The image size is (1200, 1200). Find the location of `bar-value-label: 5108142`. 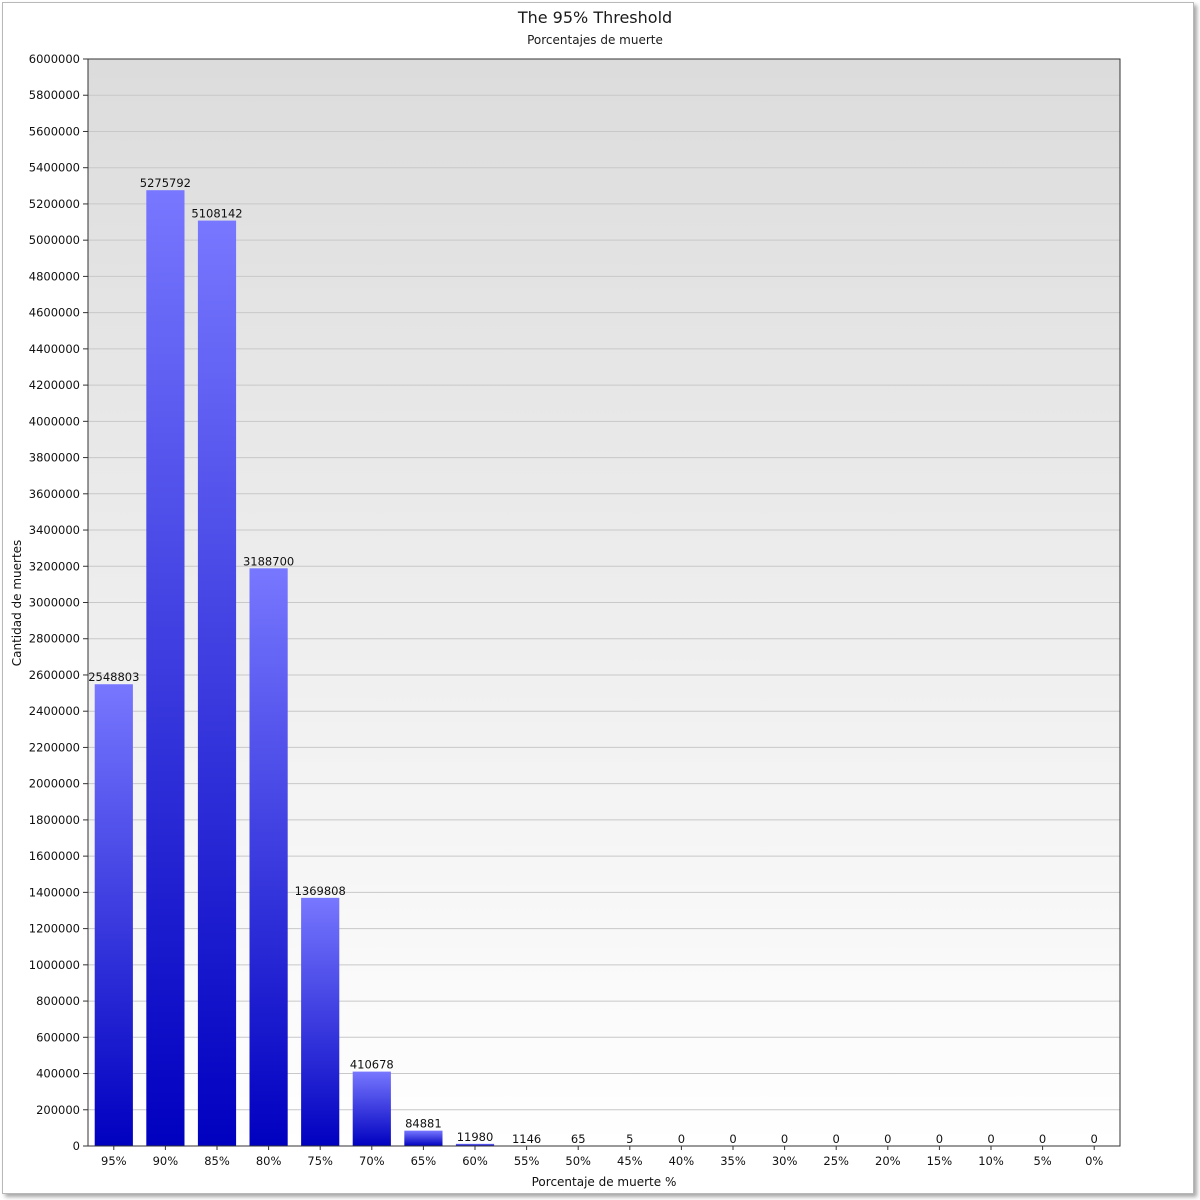

bar-value-label: 5108142 is located at coordinates (216, 214).